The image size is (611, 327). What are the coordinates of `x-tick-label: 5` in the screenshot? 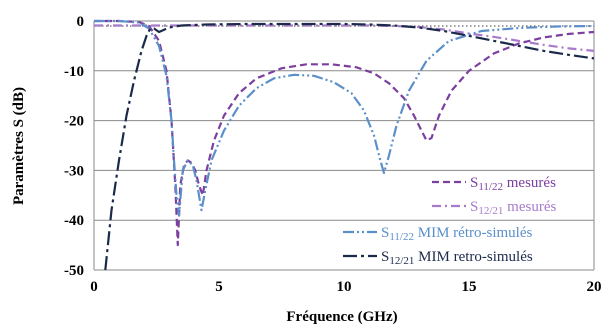 It's located at (219, 287).